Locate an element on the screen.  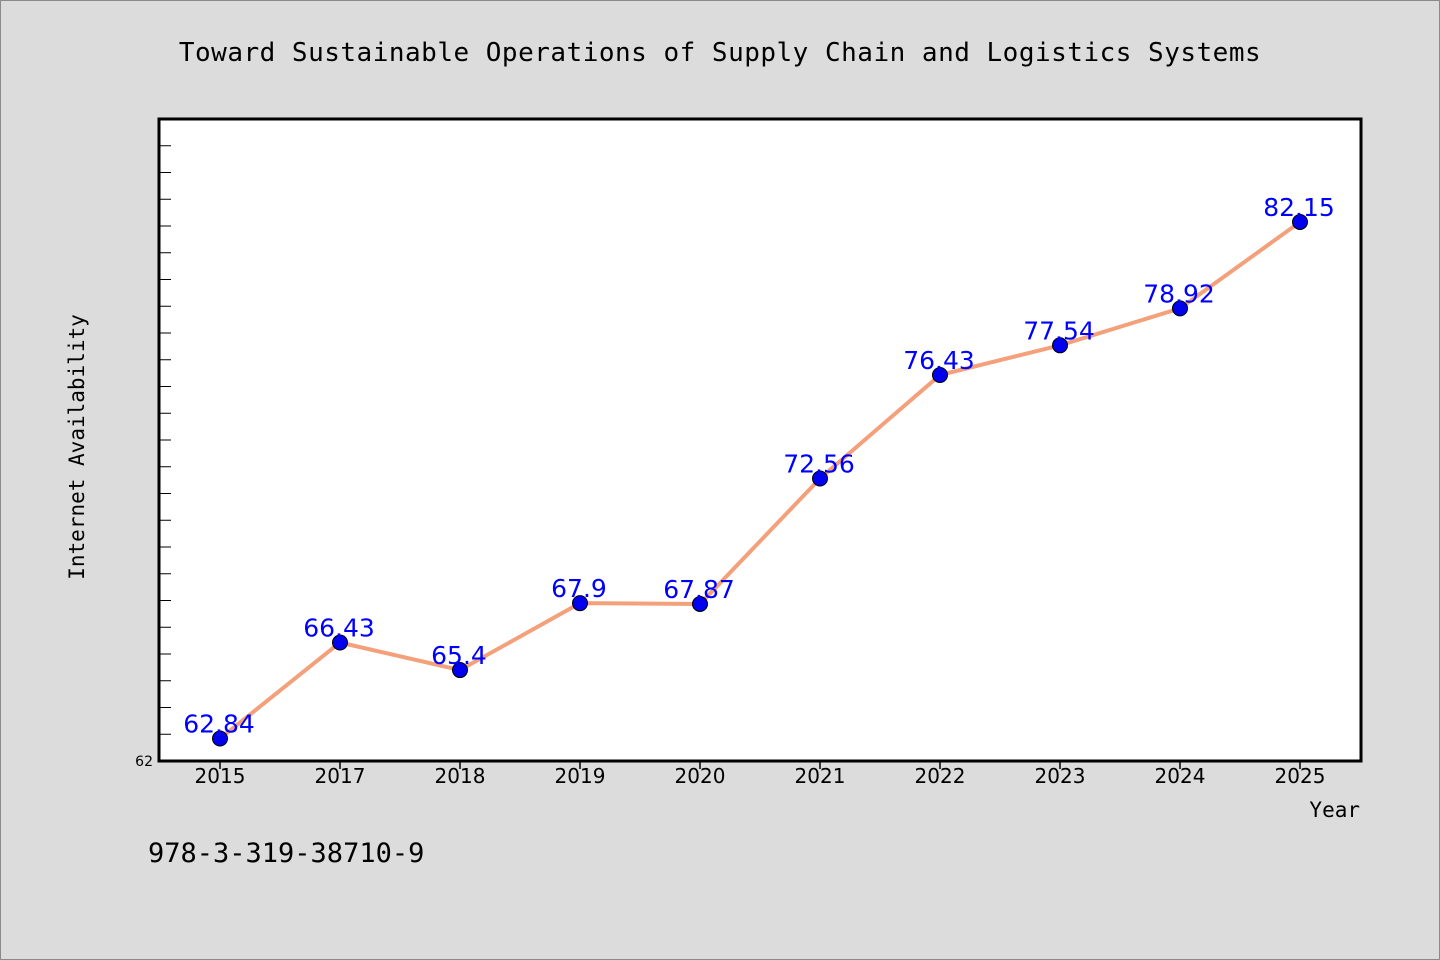
y-axis-tick-labels: 62 is located at coordinates (144, 762).